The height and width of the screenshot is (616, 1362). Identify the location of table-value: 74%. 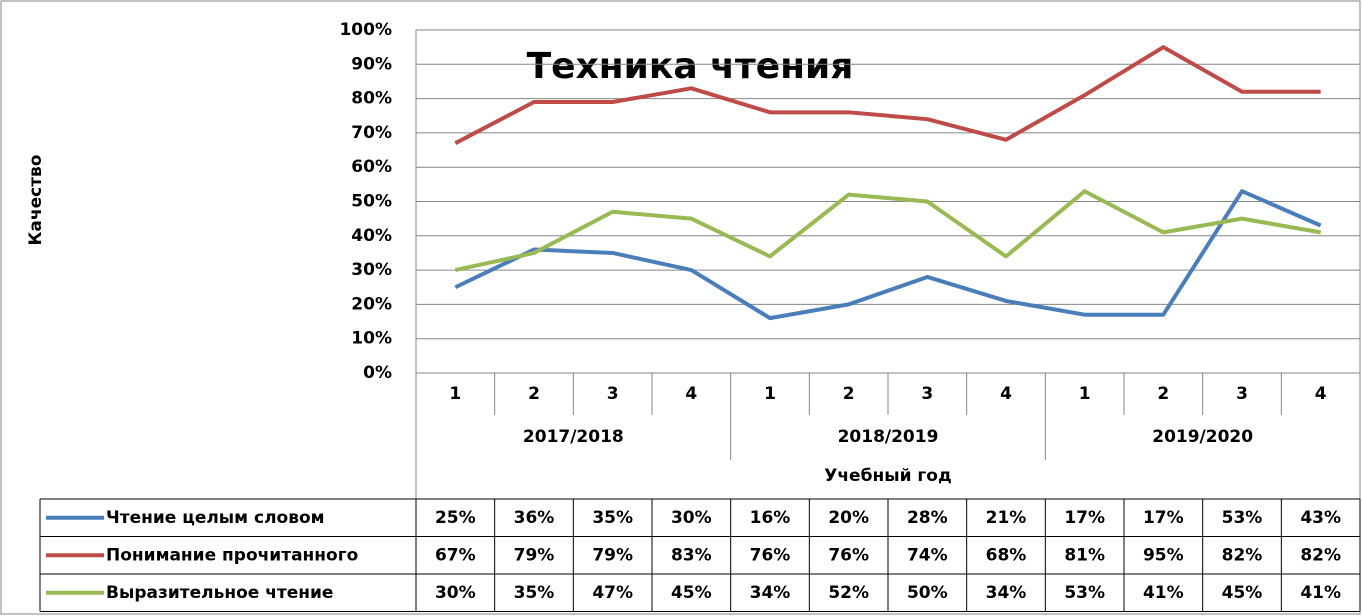
(927, 555).